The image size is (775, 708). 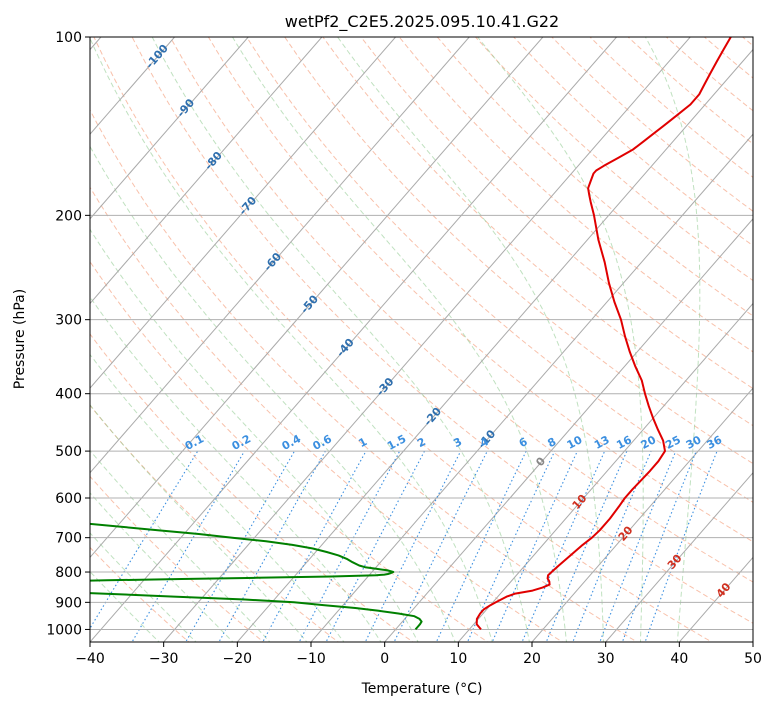 I want to click on y-tick-label: 100, so click(x=68, y=38).